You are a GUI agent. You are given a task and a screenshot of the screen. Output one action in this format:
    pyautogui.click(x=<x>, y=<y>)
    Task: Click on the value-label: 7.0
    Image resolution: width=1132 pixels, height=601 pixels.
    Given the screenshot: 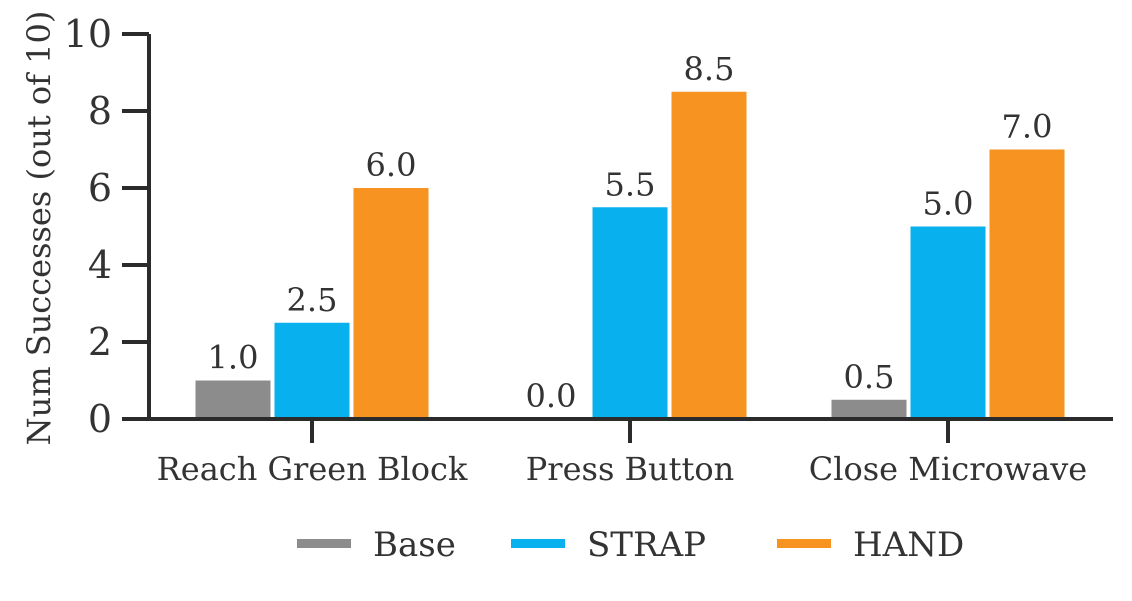 What is the action you would take?
    pyautogui.click(x=1027, y=127)
    